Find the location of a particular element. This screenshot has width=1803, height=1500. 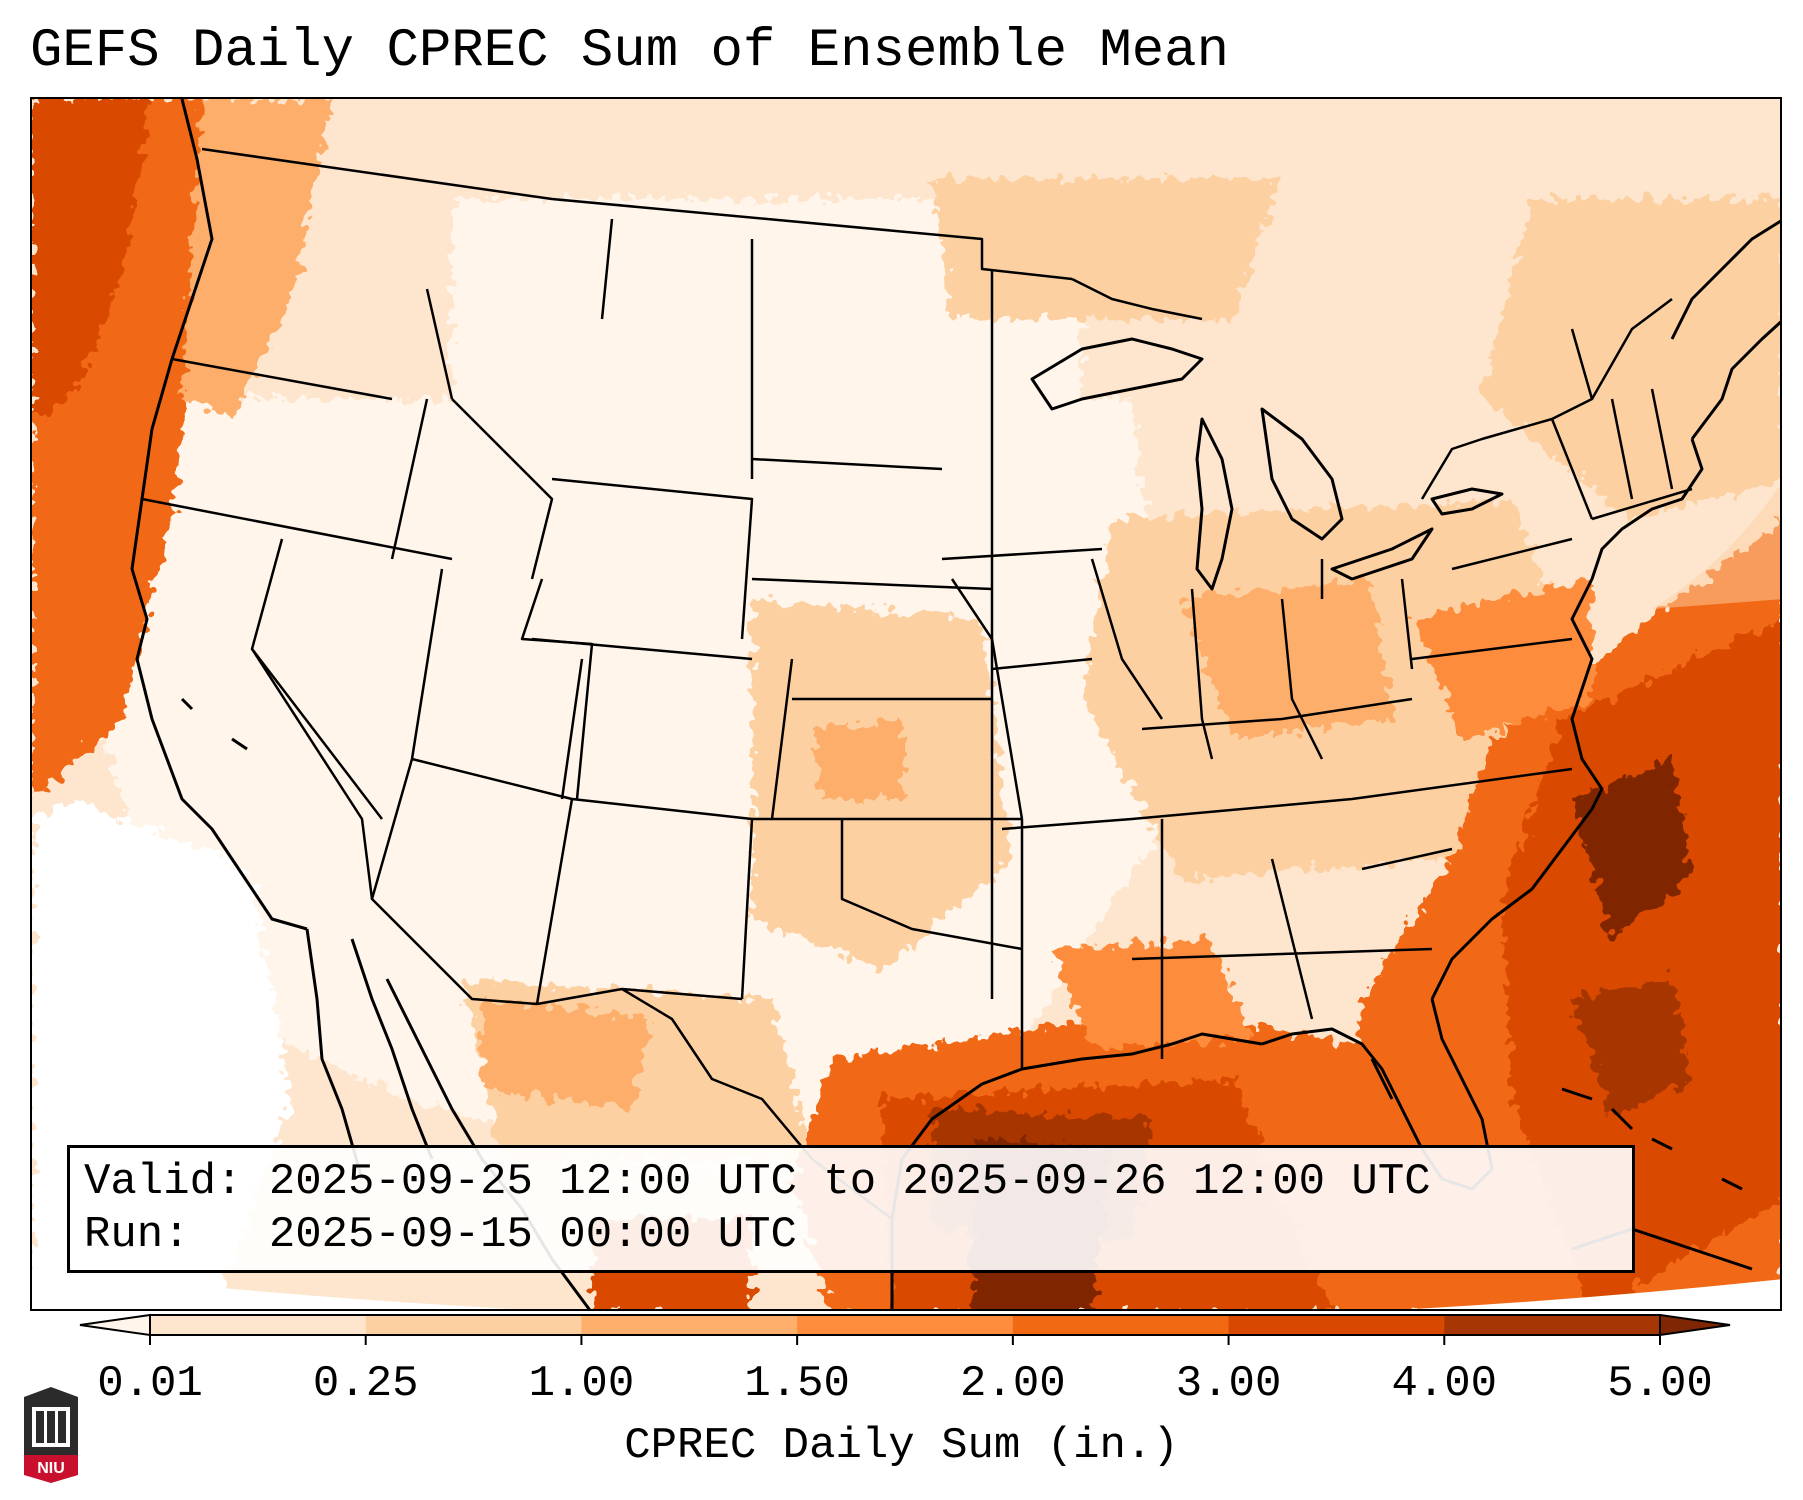

colorbar-tick-label: 4.00 is located at coordinates (1444, 1384).